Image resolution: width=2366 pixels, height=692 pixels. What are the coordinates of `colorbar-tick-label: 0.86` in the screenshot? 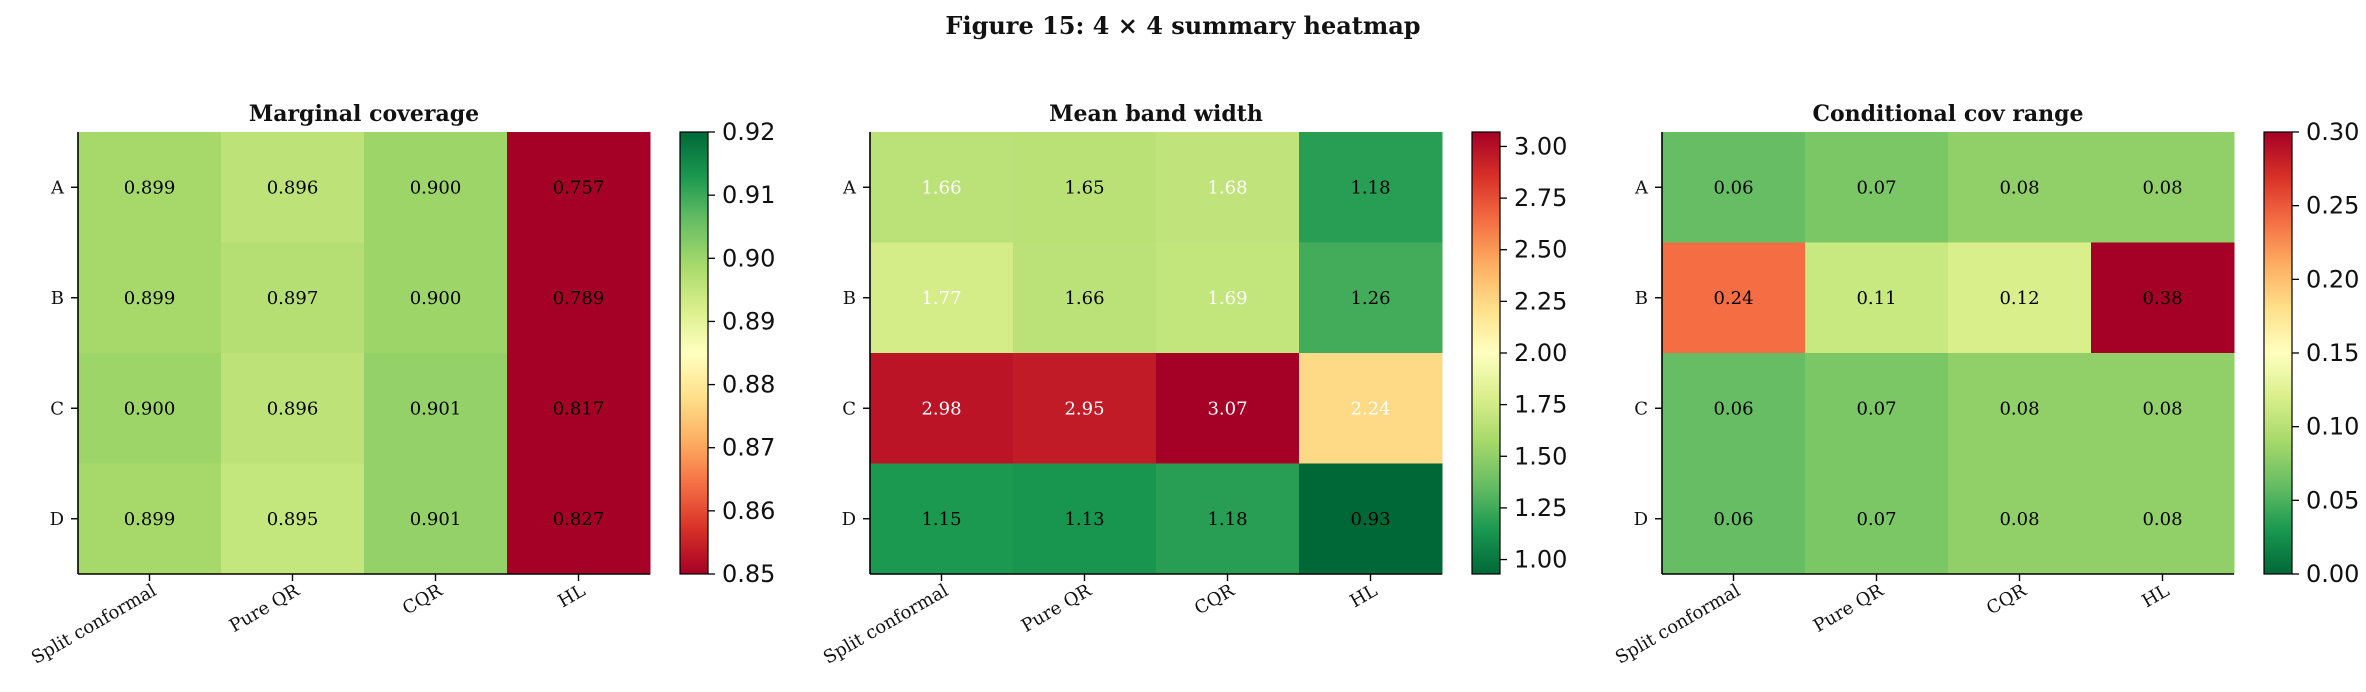 It's located at (748, 511).